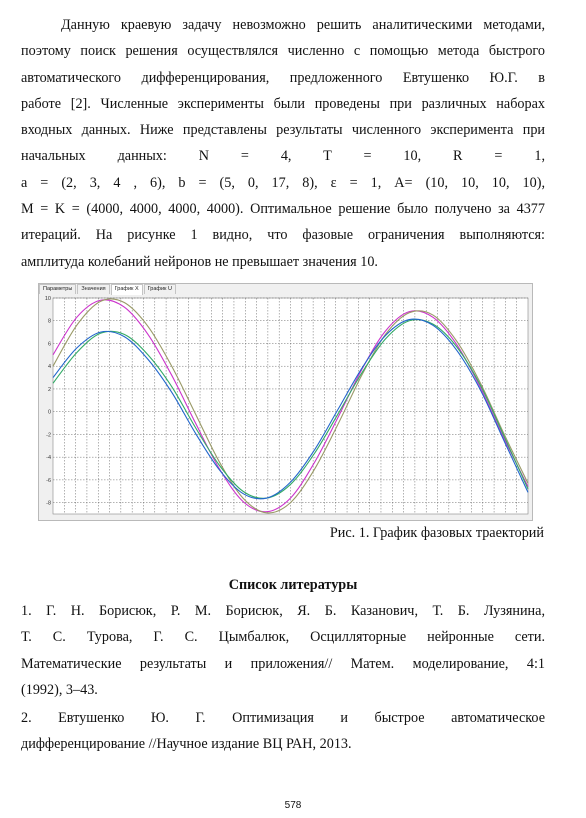 The image size is (586, 818). I want to click on text-line: начальных данных: N = 4, T = 10, R = 1,, so click(283, 156).